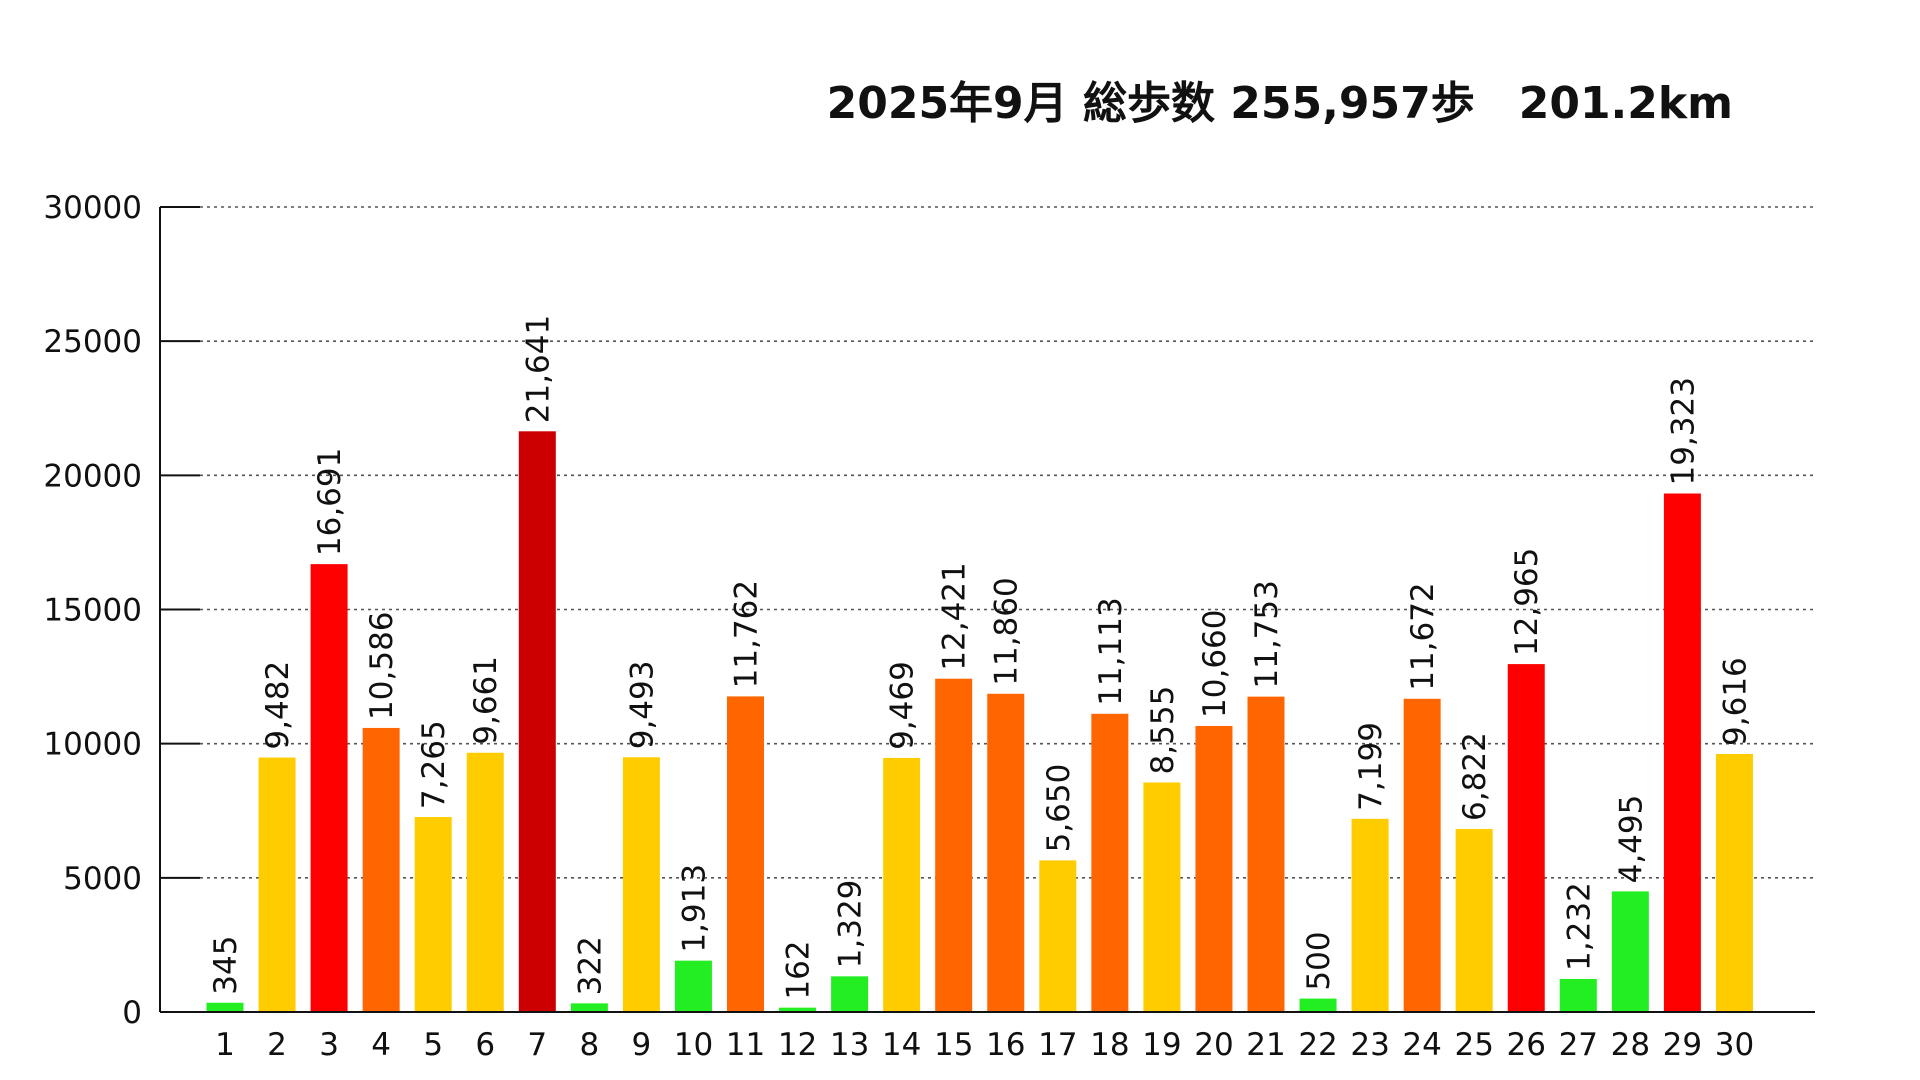 This screenshot has width=1920, height=1080. Describe the element at coordinates (1526, 1045) in the screenshot. I see `x-tick-label: 26` at that location.